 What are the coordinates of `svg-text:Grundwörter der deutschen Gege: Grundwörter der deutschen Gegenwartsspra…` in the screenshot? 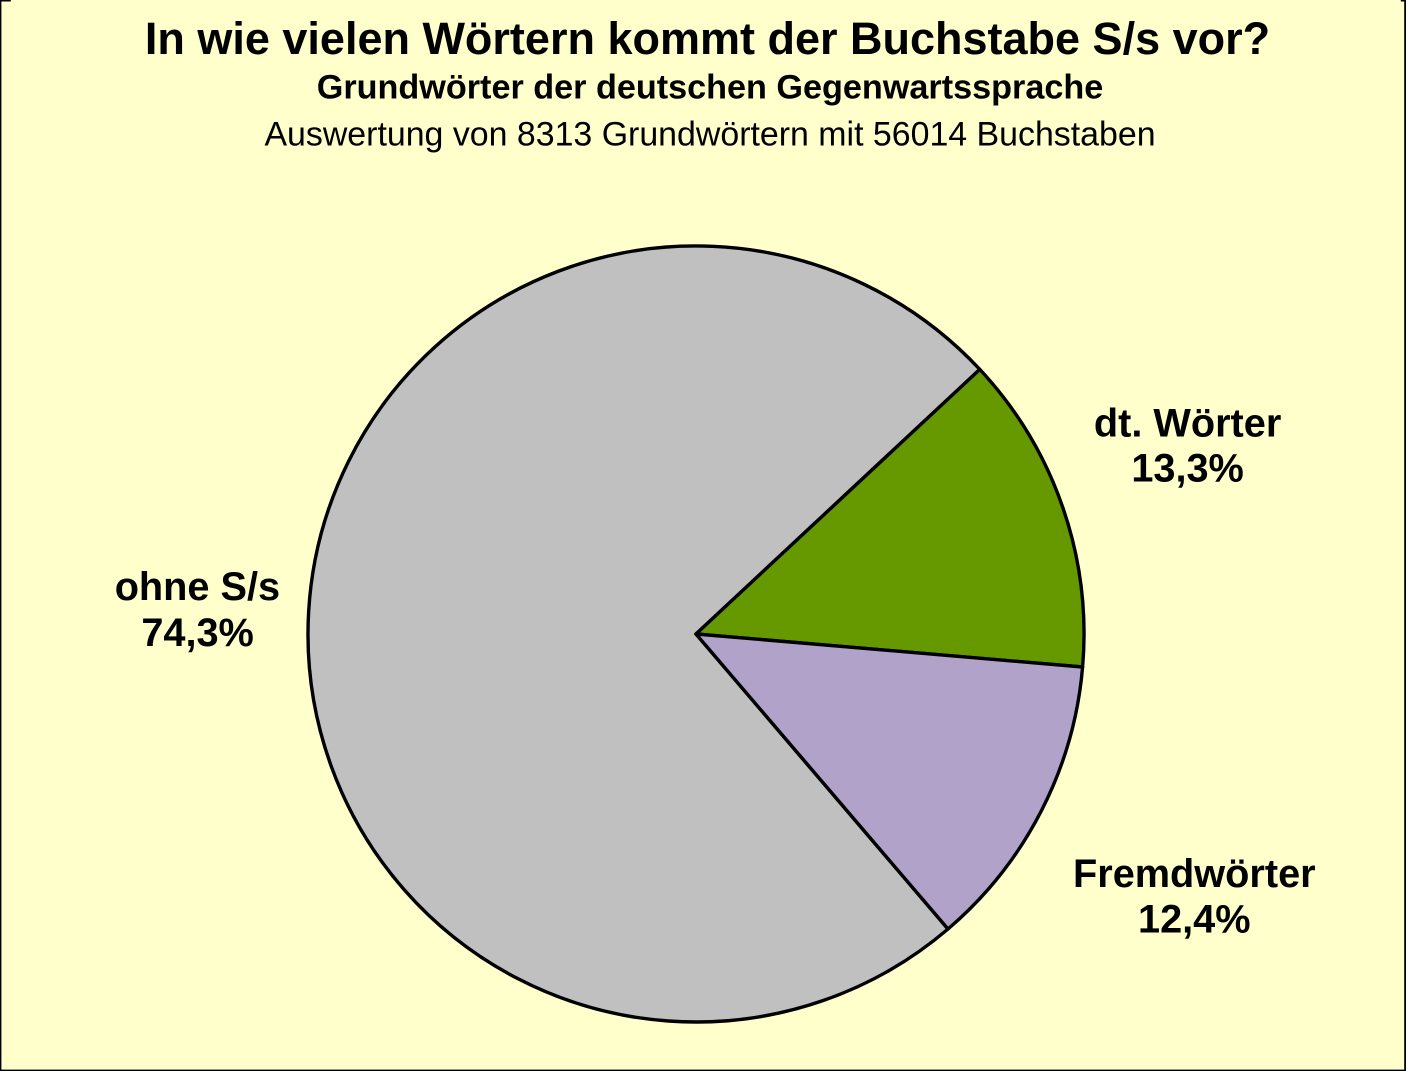 It's located at (710, 87).